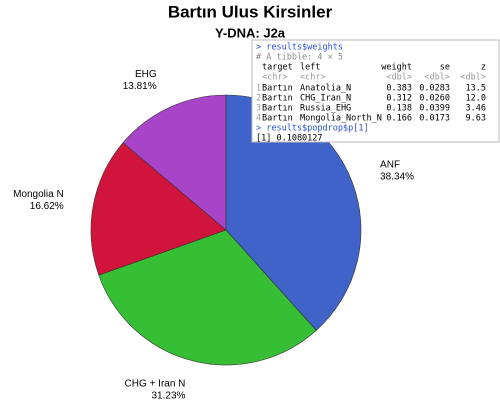 The height and width of the screenshot is (415, 500). Describe the element at coordinates (146, 74) in the screenshot. I see `slice-label: EHG` at that location.